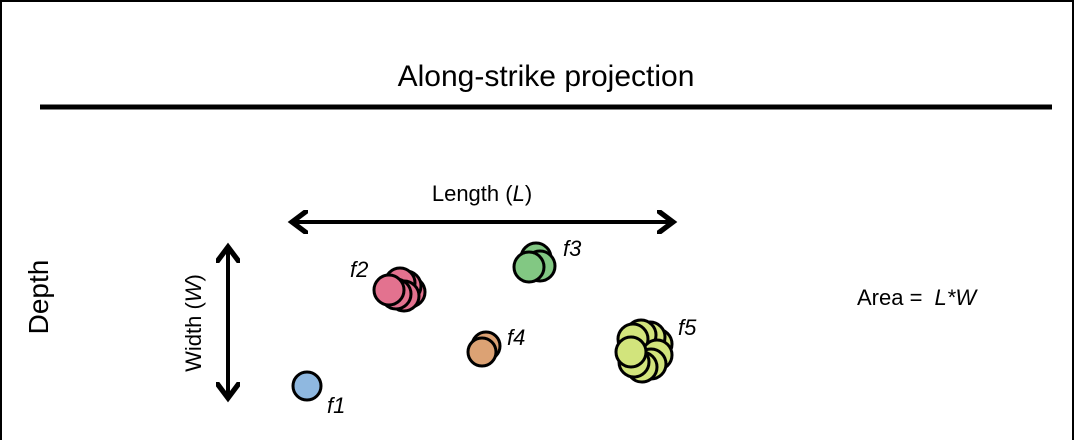 The image size is (1074, 440). Describe the element at coordinates (516, 337) in the screenshot. I see `fault-label: f4` at that location.